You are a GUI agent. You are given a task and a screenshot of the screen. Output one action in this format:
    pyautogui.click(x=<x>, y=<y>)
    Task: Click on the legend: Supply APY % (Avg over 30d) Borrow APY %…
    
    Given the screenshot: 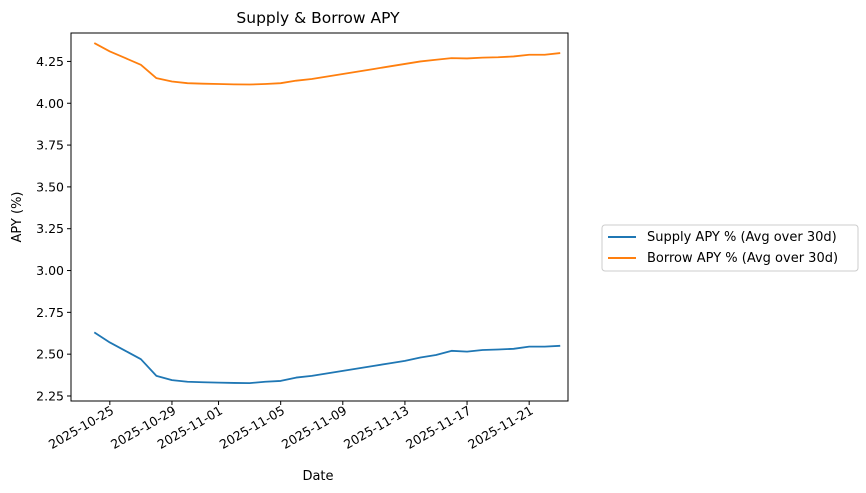 What is the action you would take?
    pyautogui.click(x=730, y=248)
    